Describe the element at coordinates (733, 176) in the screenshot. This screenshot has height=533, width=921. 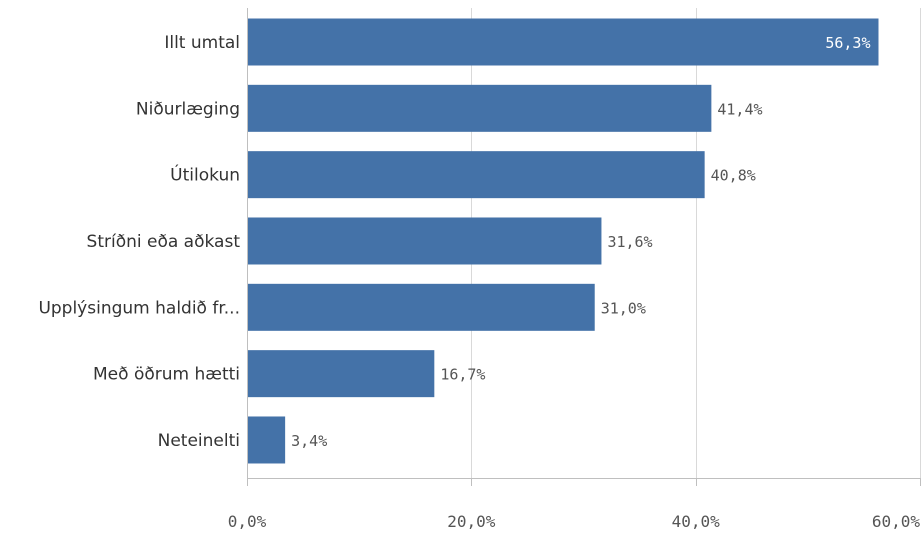
I see `bar-value-label: 40,8%` at that location.